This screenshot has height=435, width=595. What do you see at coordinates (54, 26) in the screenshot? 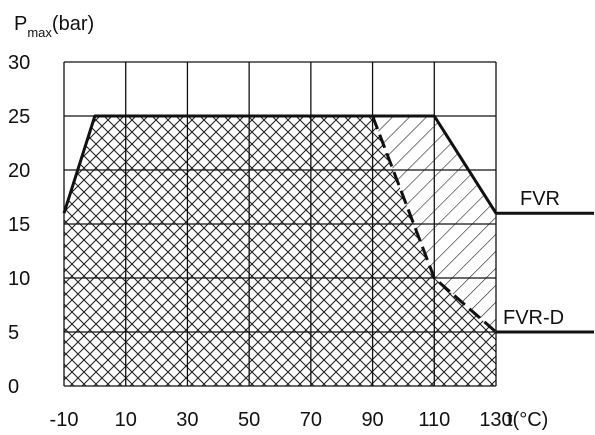
I see `y-axis-title: Pmax(bar)` at bounding box center [54, 26].